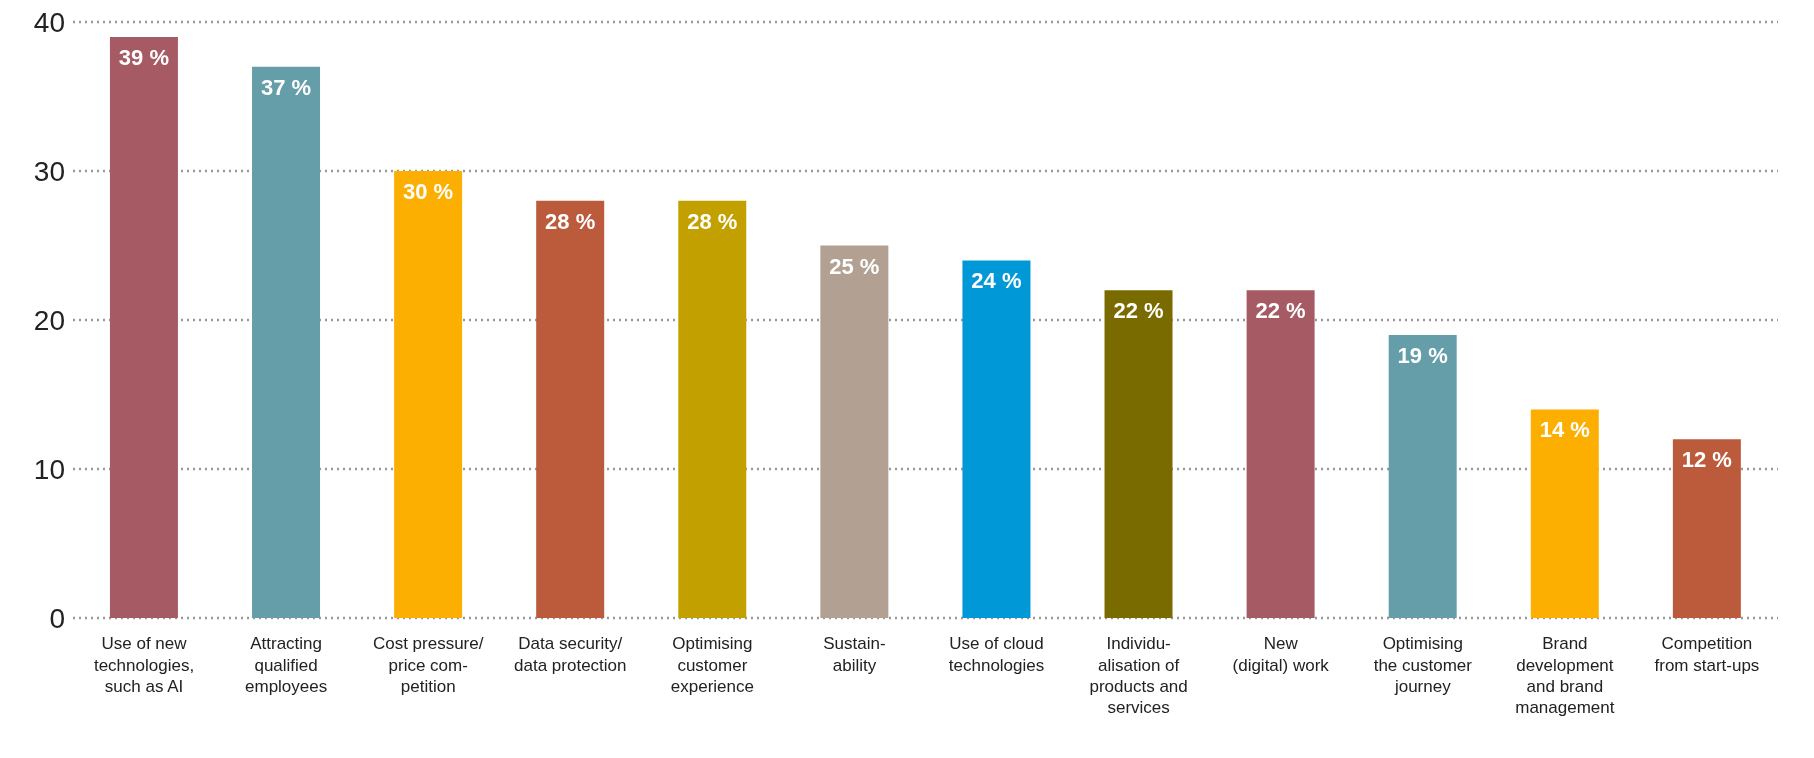  Describe the element at coordinates (712, 665) in the screenshot. I see `x-tick-label: Optimising customer experience` at that location.